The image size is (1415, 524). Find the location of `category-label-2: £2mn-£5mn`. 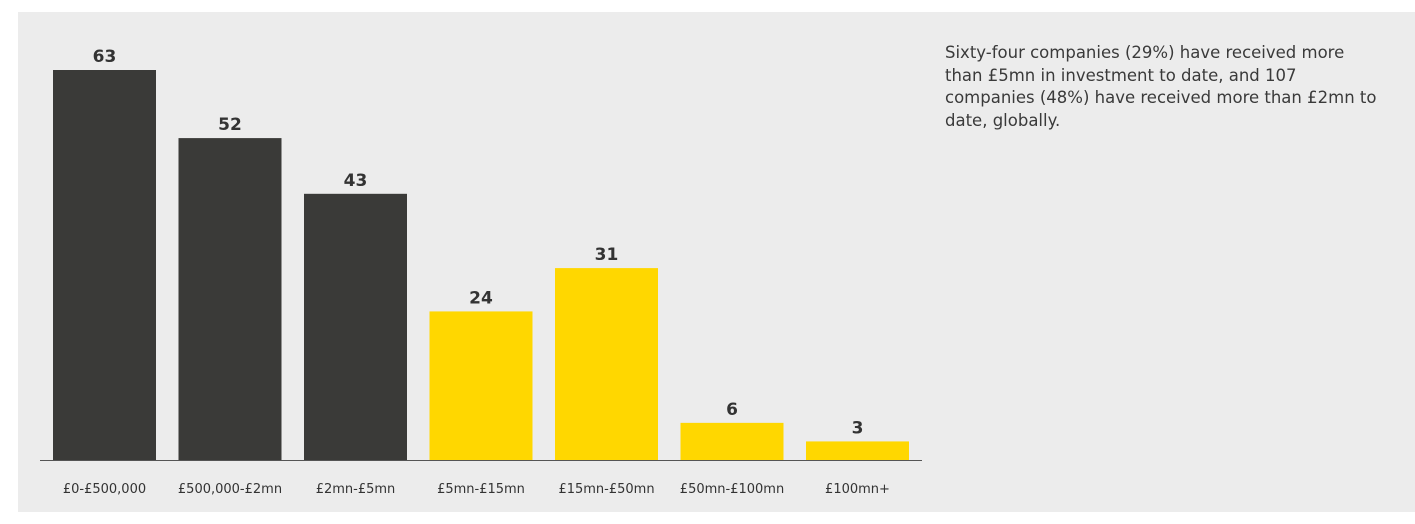

category-label-2: £2mn-£5mn is located at coordinates (356, 489).